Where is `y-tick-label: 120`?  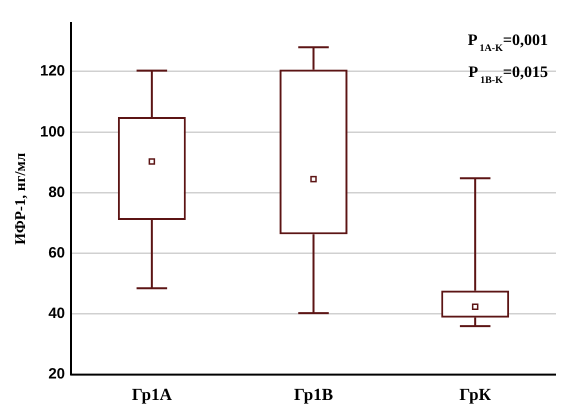 y-tick-label: 120 is located at coordinates (53, 71).